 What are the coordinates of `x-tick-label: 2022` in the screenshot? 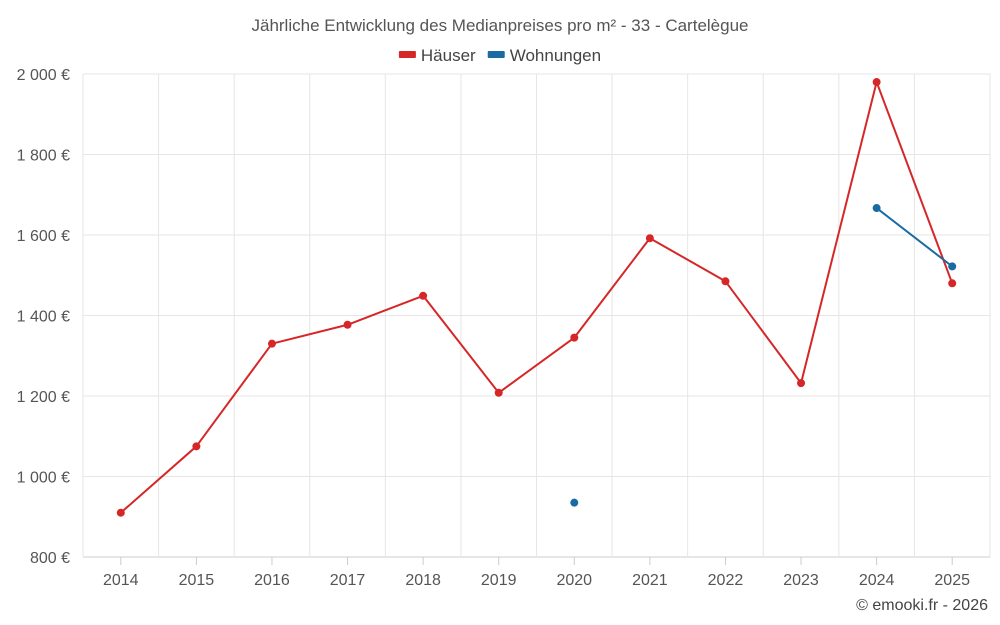 It's located at (726, 580).